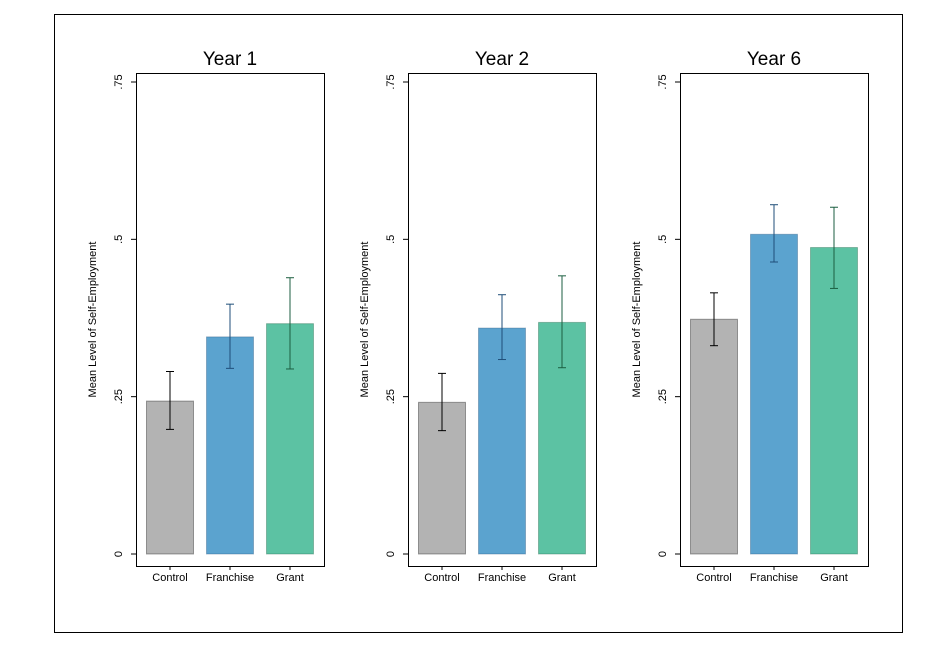 The width and height of the screenshot is (946, 654). Describe the element at coordinates (714, 436) in the screenshot. I see `bar-control` at that location.